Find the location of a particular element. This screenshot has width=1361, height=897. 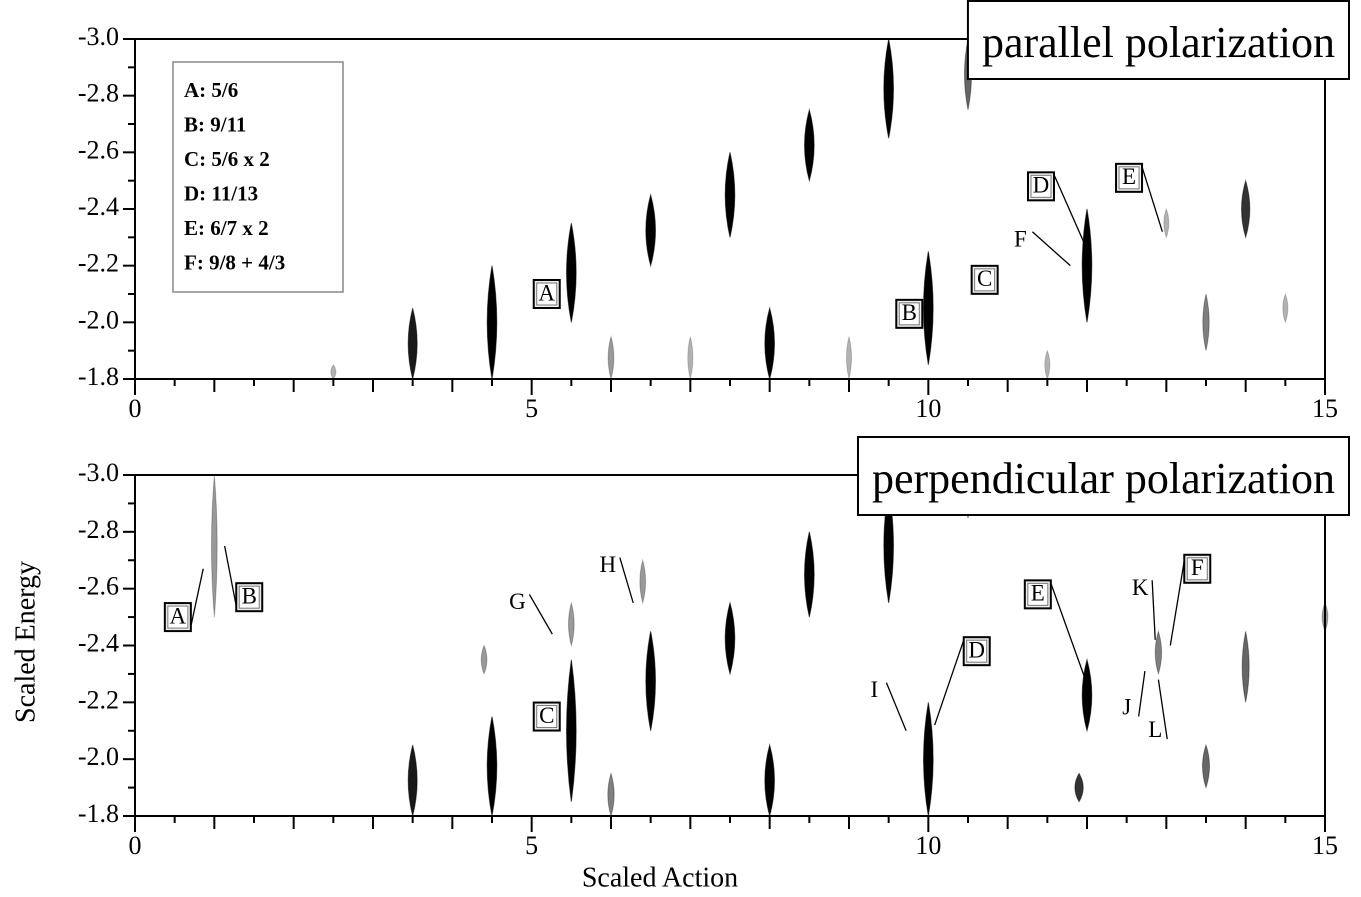

annotation: J is located at coordinates (1126, 706).